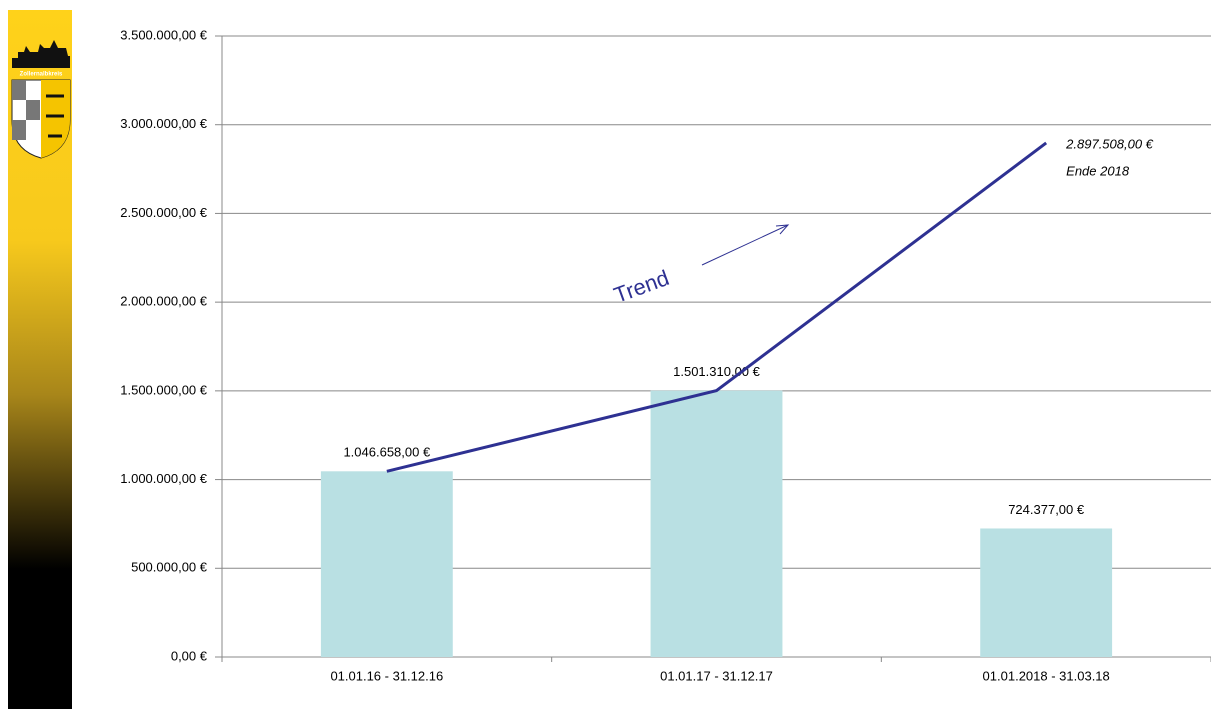 The image size is (1211, 709). Describe the element at coordinates (1098, 170) in the screenshot. I see `trend-end-note: Ende 2018` at that location.